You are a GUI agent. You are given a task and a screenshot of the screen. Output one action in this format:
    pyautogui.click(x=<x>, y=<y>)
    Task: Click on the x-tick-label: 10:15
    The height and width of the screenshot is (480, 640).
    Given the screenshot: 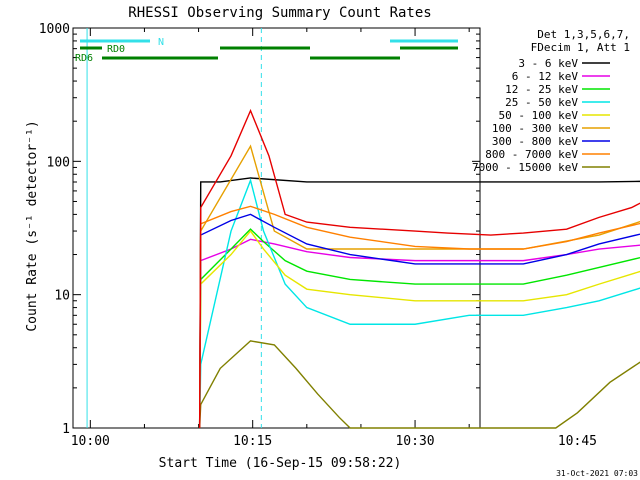 What is the action you would take?
    pyautogui.click(x=252, y=441)
    